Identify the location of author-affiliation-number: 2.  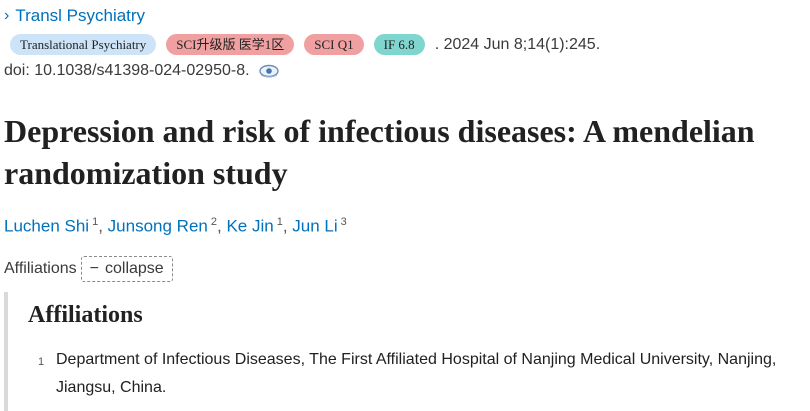
(213, 222).